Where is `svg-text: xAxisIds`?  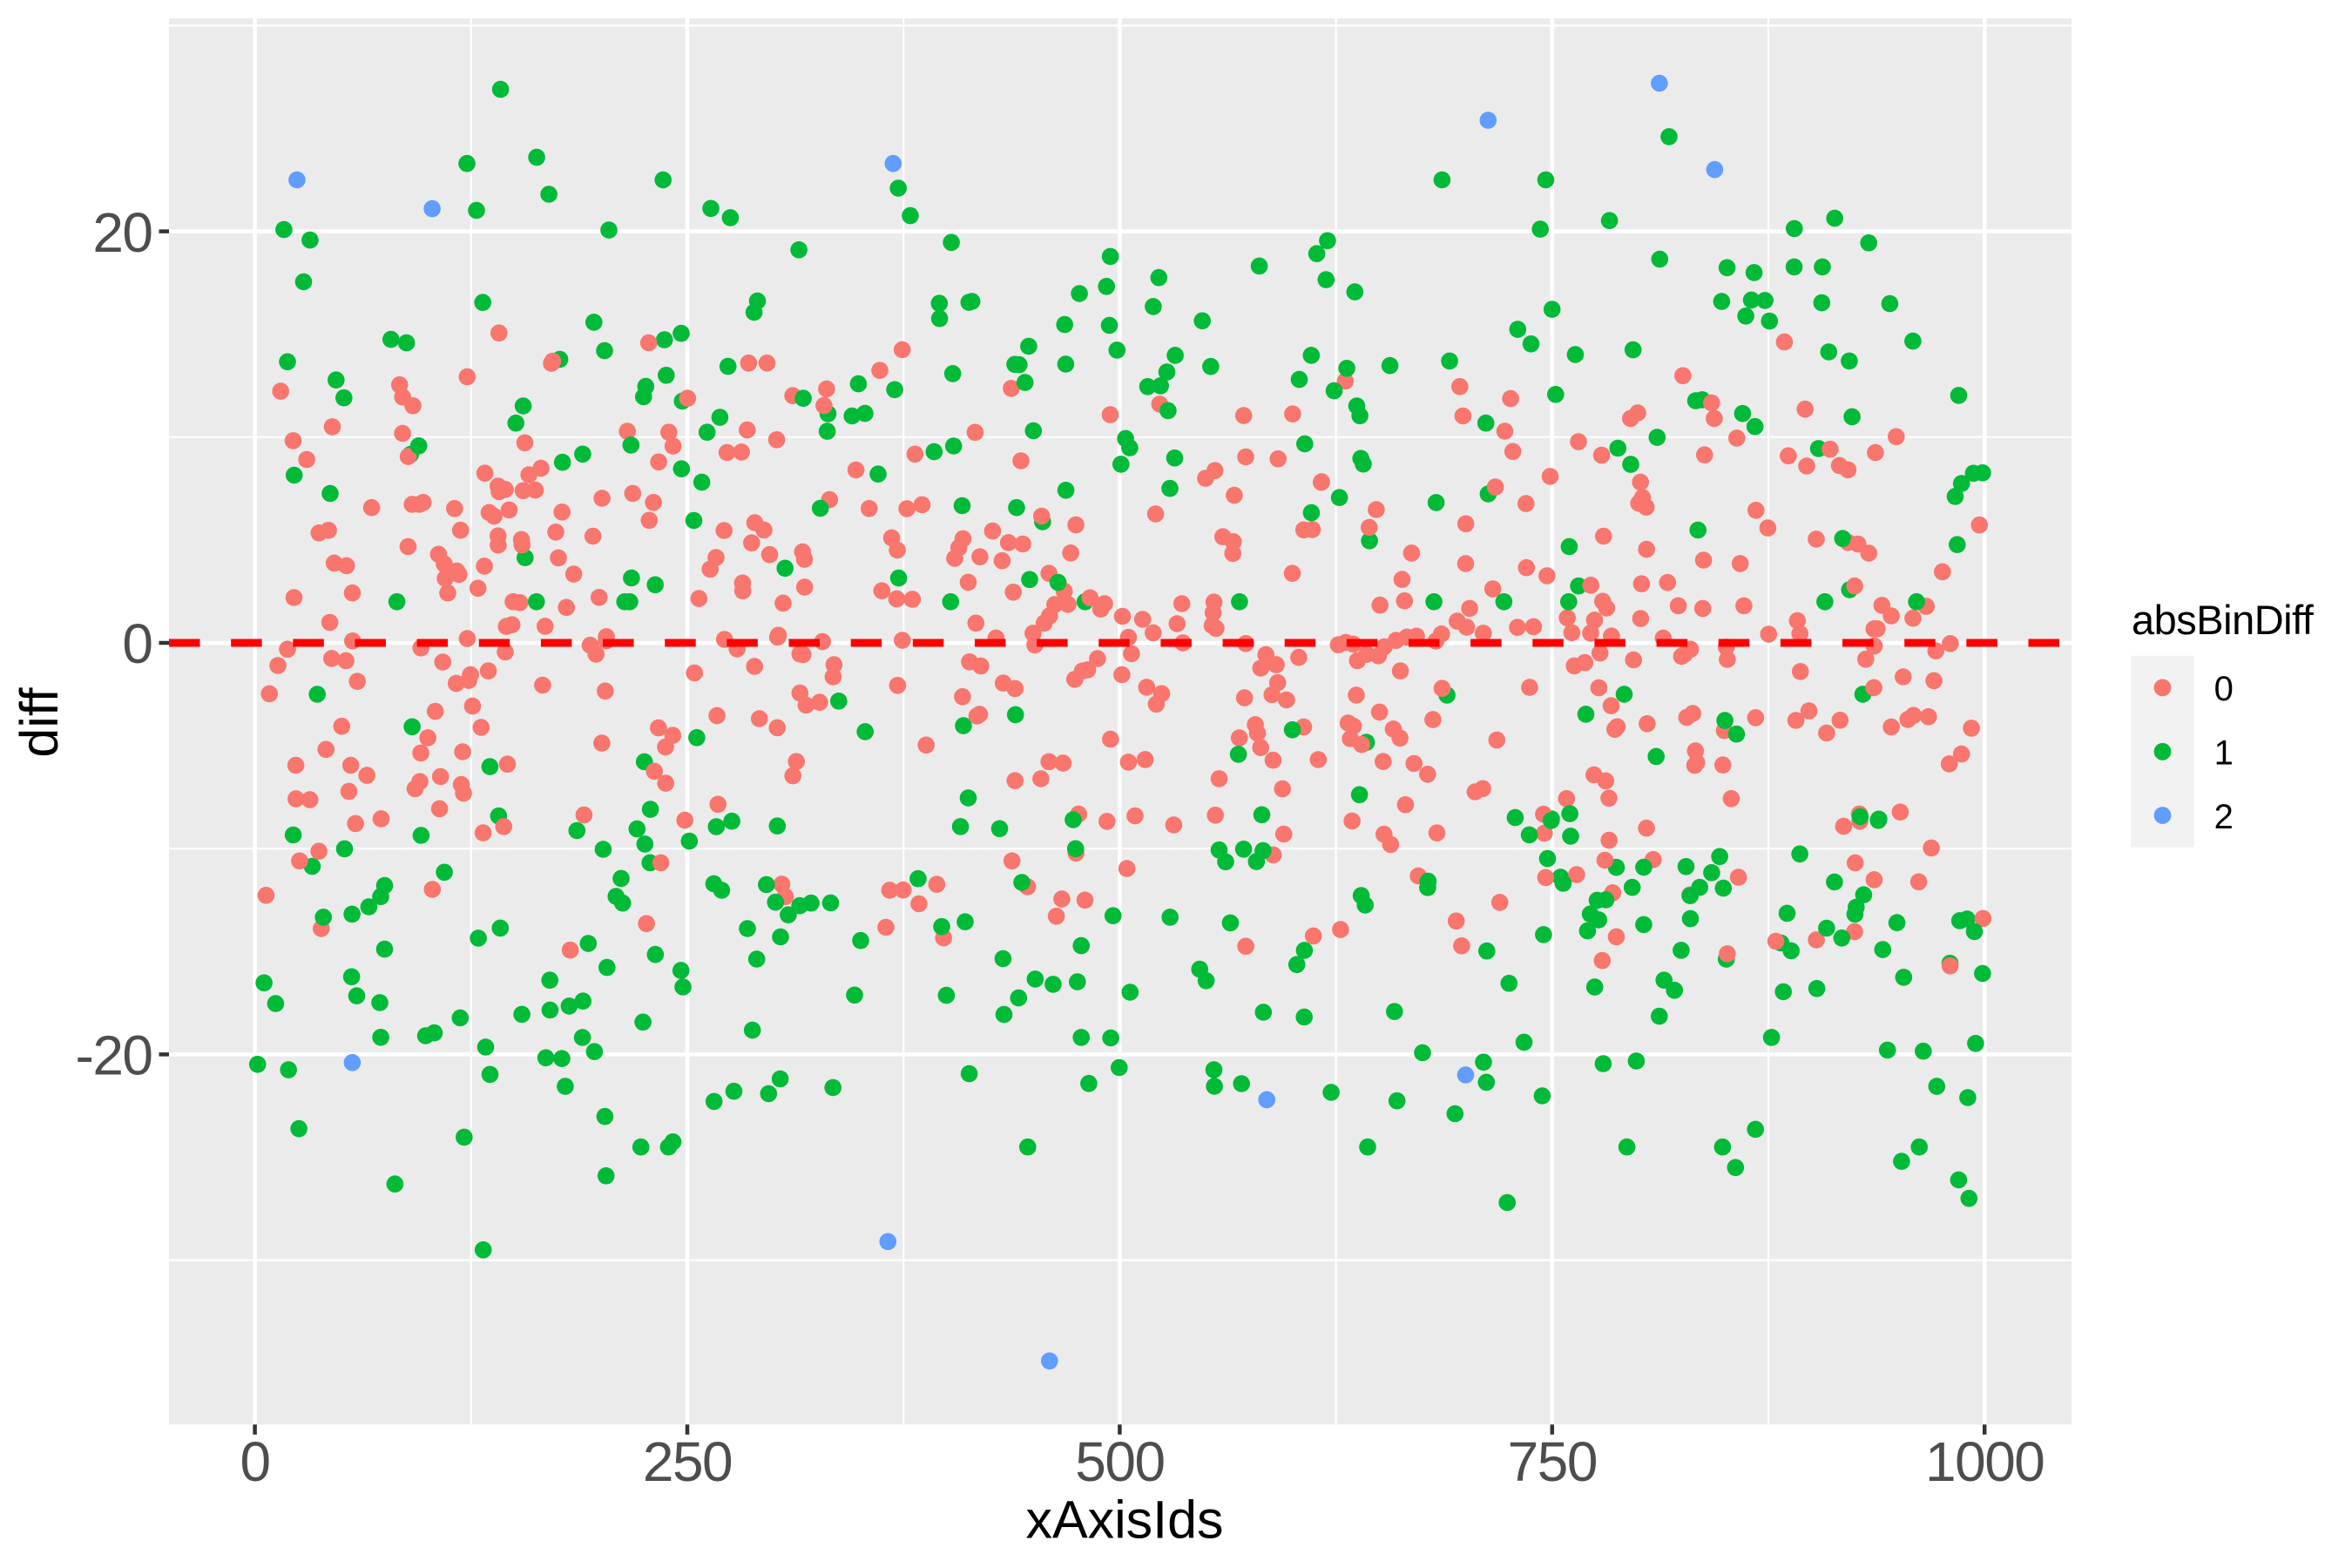 svg-text: xAxisIds is located at coordinates (1124, 1520).